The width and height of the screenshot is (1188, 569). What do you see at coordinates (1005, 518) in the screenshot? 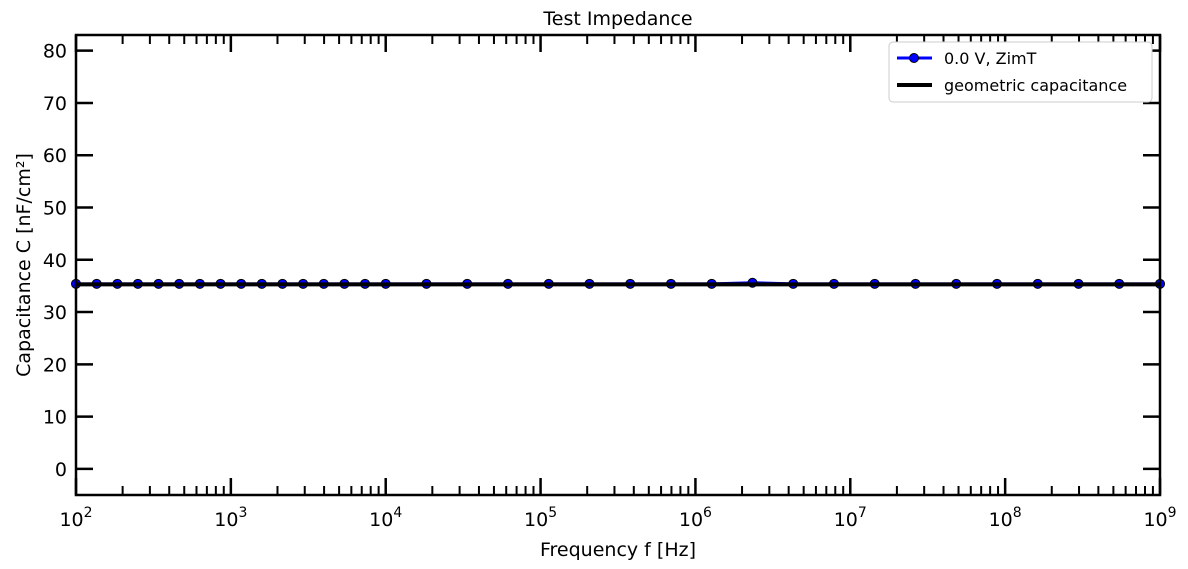
I see `x-tick-label: 10⁸` at bounding box center [1005, 518].